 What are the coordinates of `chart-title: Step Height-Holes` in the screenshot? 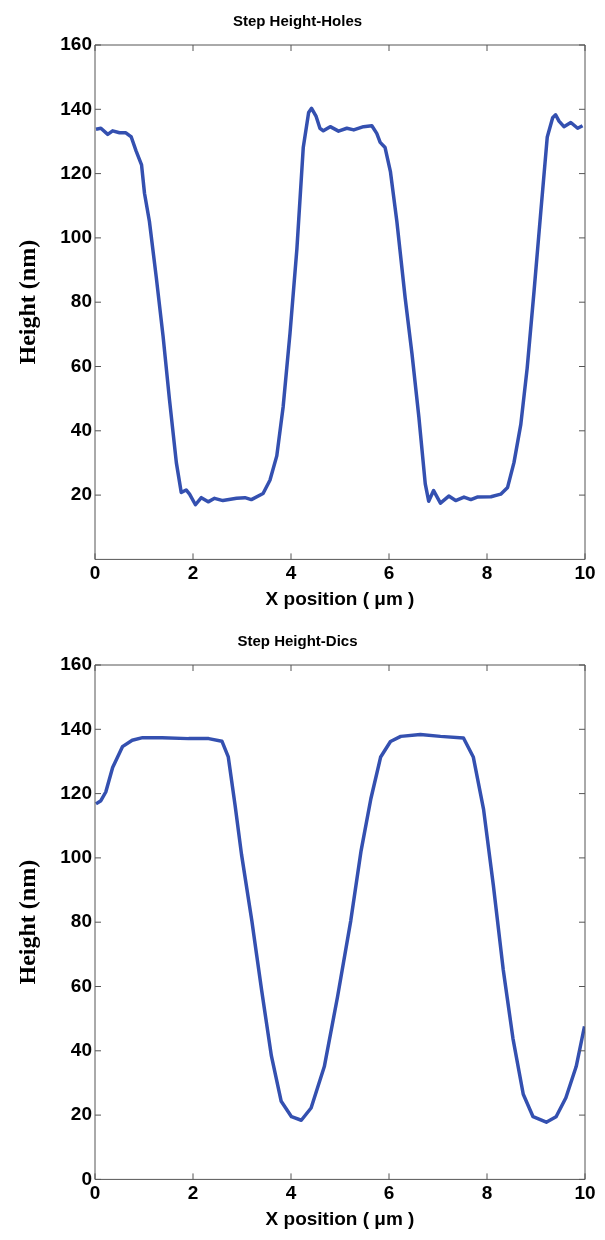 It's located at (297, 21).